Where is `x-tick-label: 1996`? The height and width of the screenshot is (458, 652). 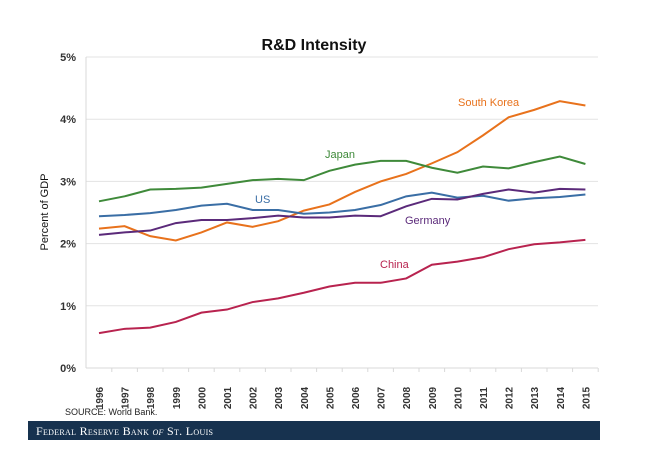
x-tick-label: 1996 is located at coordinates (100, 397).